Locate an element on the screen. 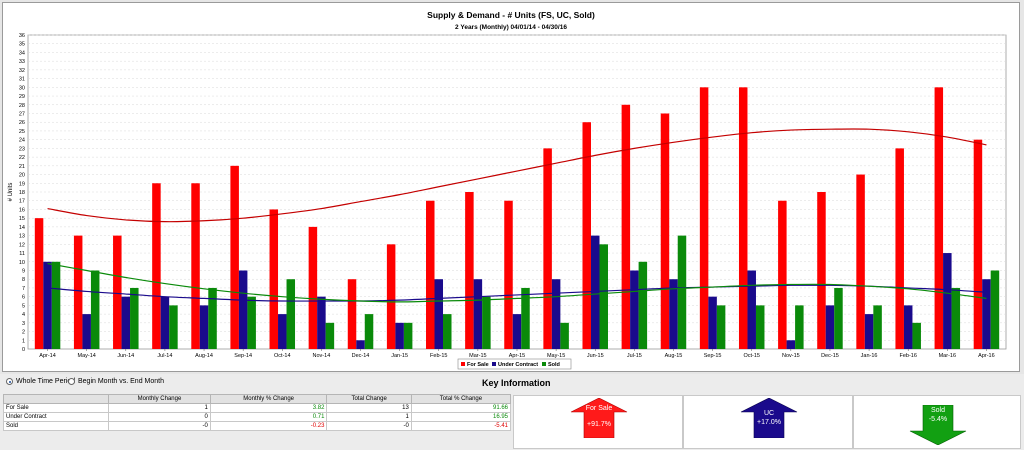 This screenshot has width=1024, height=450. uc-indicator-panel: UC +17.0% is located at coordinates (768, 422).